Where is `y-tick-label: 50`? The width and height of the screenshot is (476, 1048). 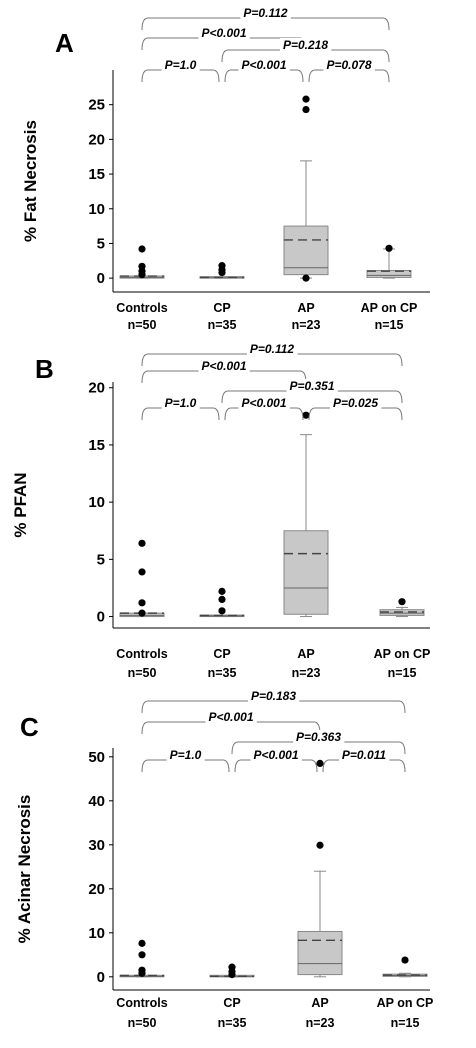
y-tick-label: 50 is located at coordinates (96, 757).